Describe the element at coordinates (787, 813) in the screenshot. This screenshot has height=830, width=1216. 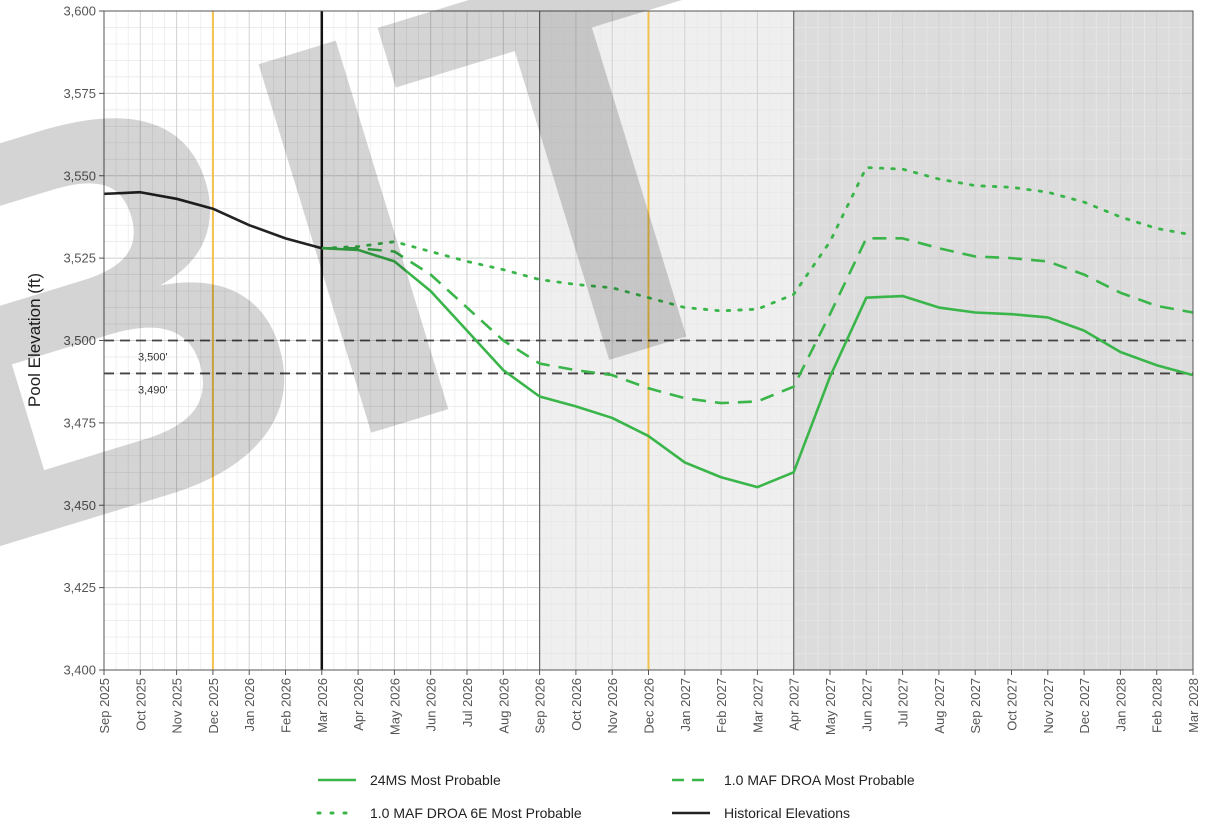
I see `legend-label: Historical Elevations` at that location.